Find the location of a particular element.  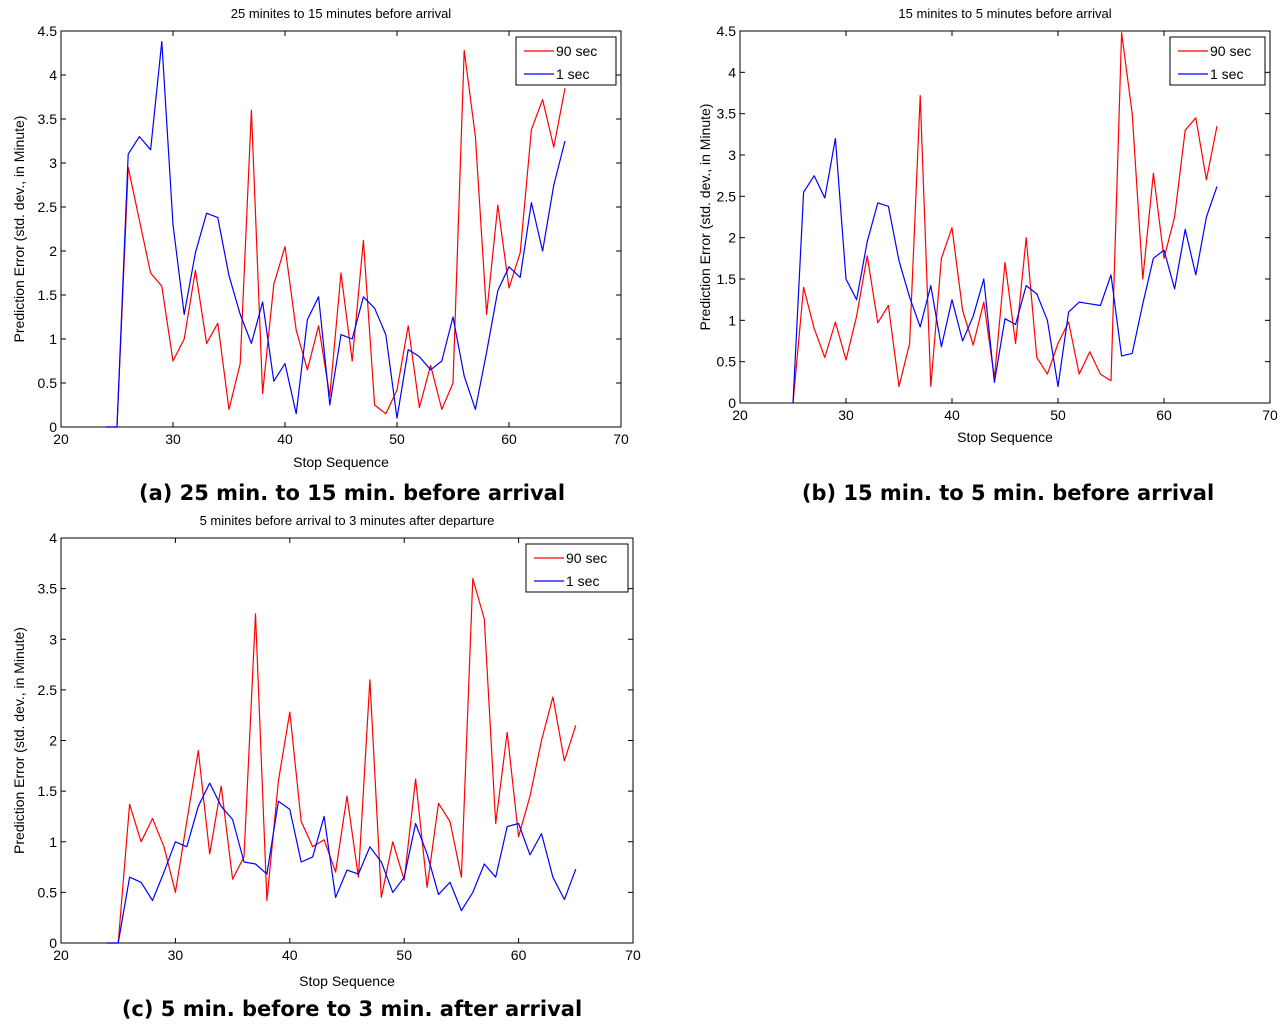

chart-title: 15 minites to 5 minutes before arrival is located at coordinates (1004, 13).